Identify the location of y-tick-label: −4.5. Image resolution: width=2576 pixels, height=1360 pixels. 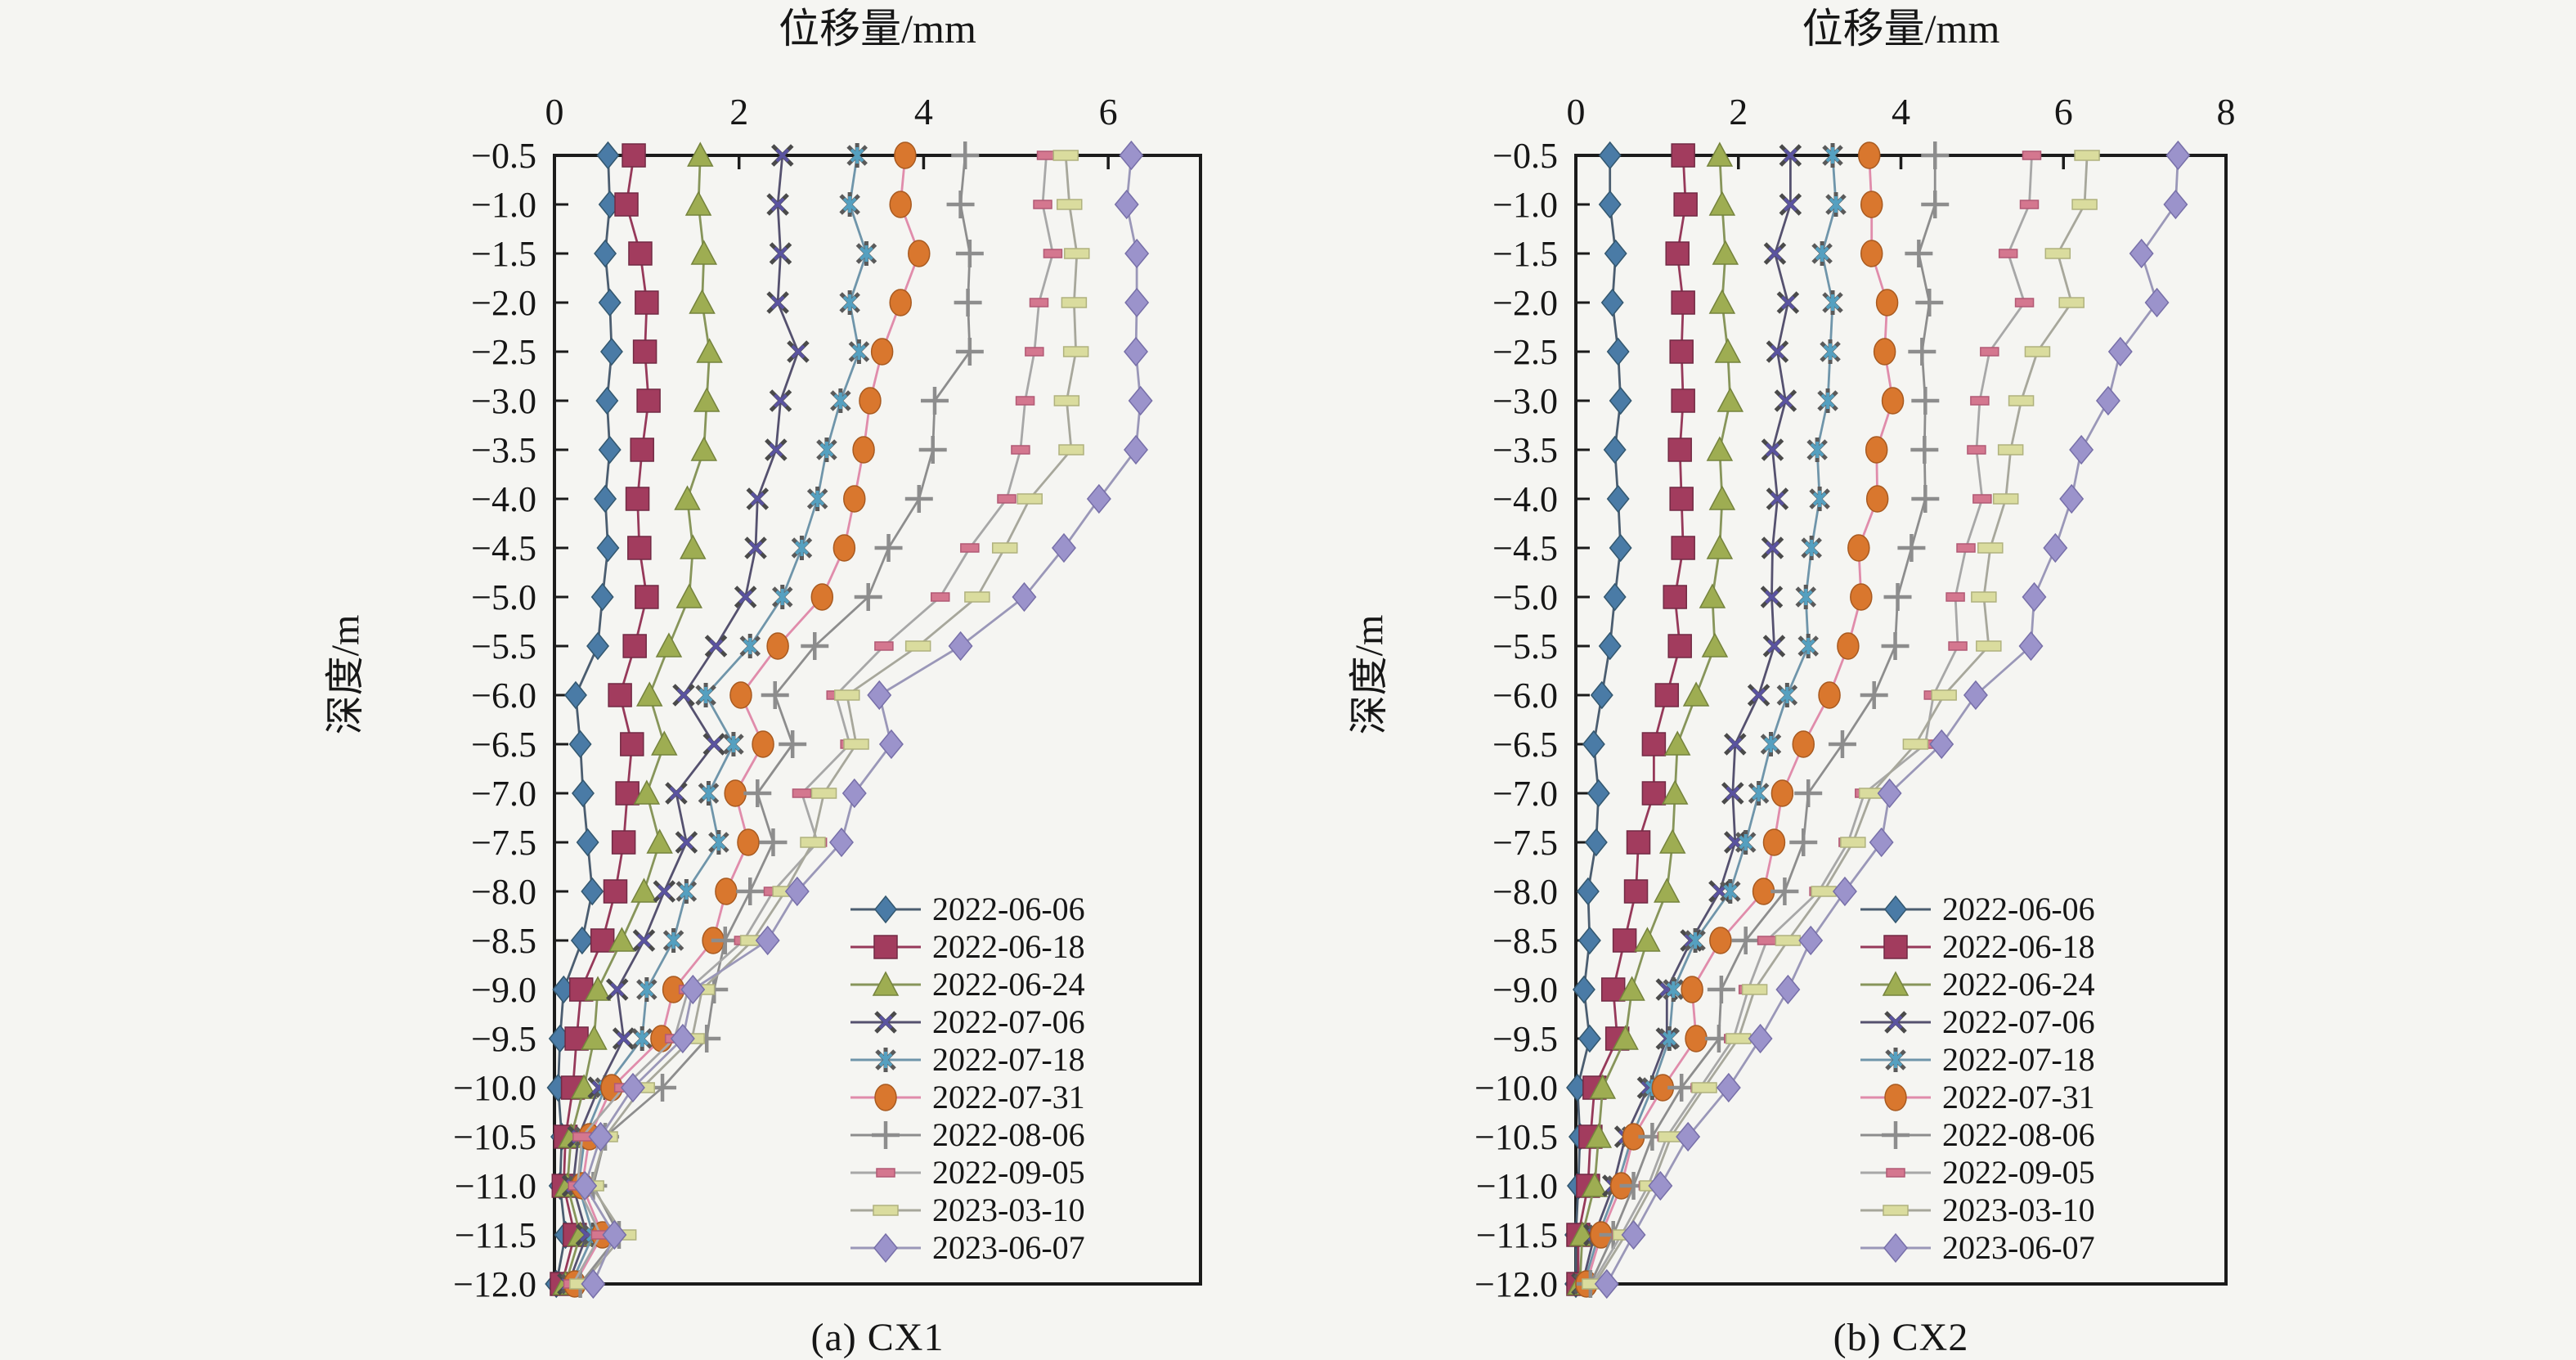
(1525, 548).